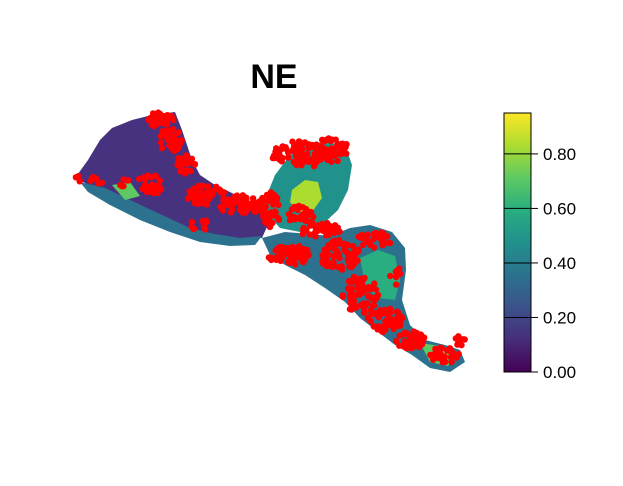 Image resolution: width=623 pixels, height=486 pixels. Describe the element at coordinates (540, 263) in the screenshot. I see `legend-ticks: 0.00 0.20 0.40 0.60 0.80` at that location.